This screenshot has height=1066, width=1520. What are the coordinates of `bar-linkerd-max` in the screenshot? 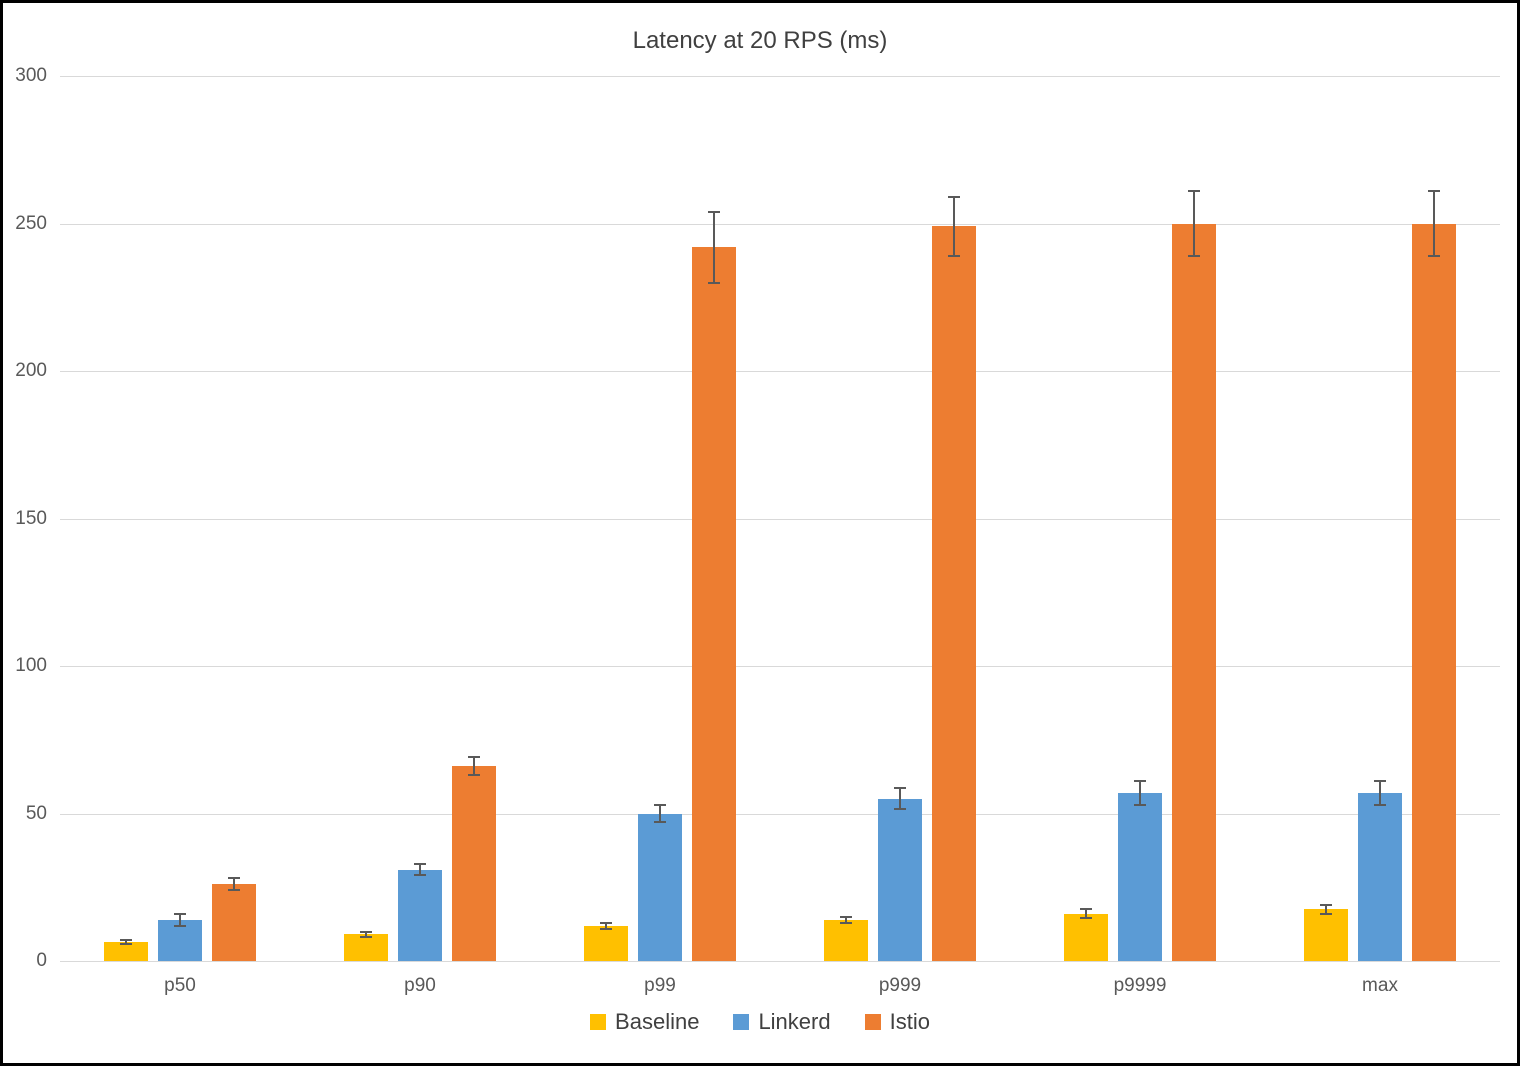 It's located at (1380, 876).